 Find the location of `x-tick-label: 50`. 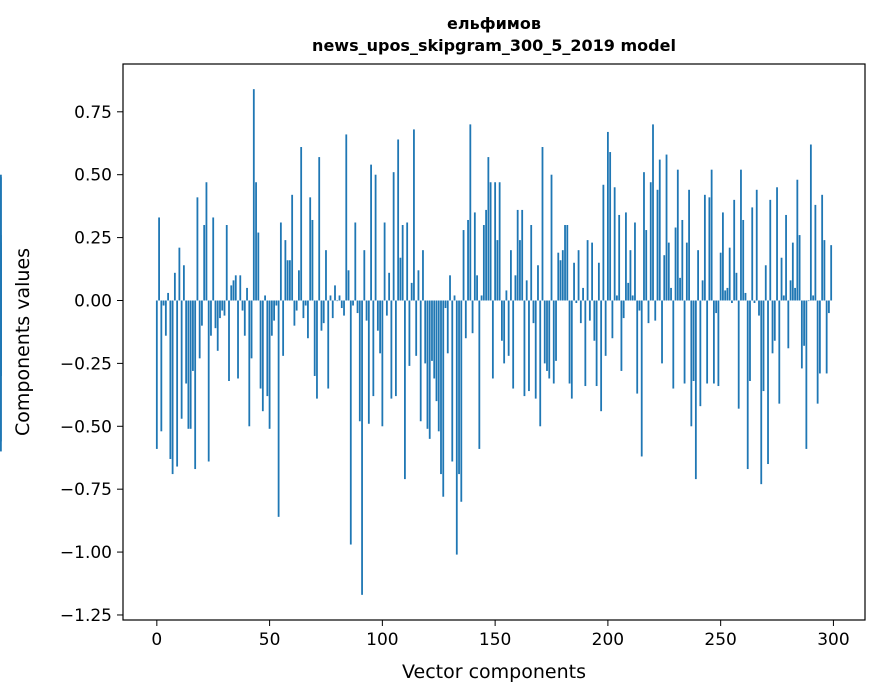

x-tick-label: 50 is located at coordinates (270, 640).